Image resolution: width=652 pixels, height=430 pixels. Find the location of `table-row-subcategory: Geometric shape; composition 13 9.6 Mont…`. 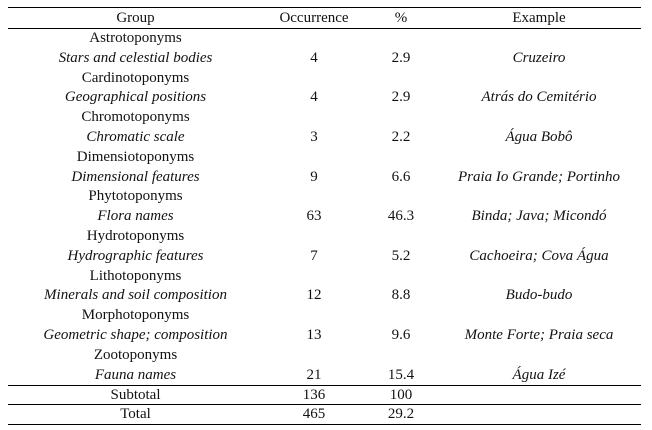

table-row-subcategory: Geometric shape; composition 13 9.6 Mont… is located at coordinates (324, 336).